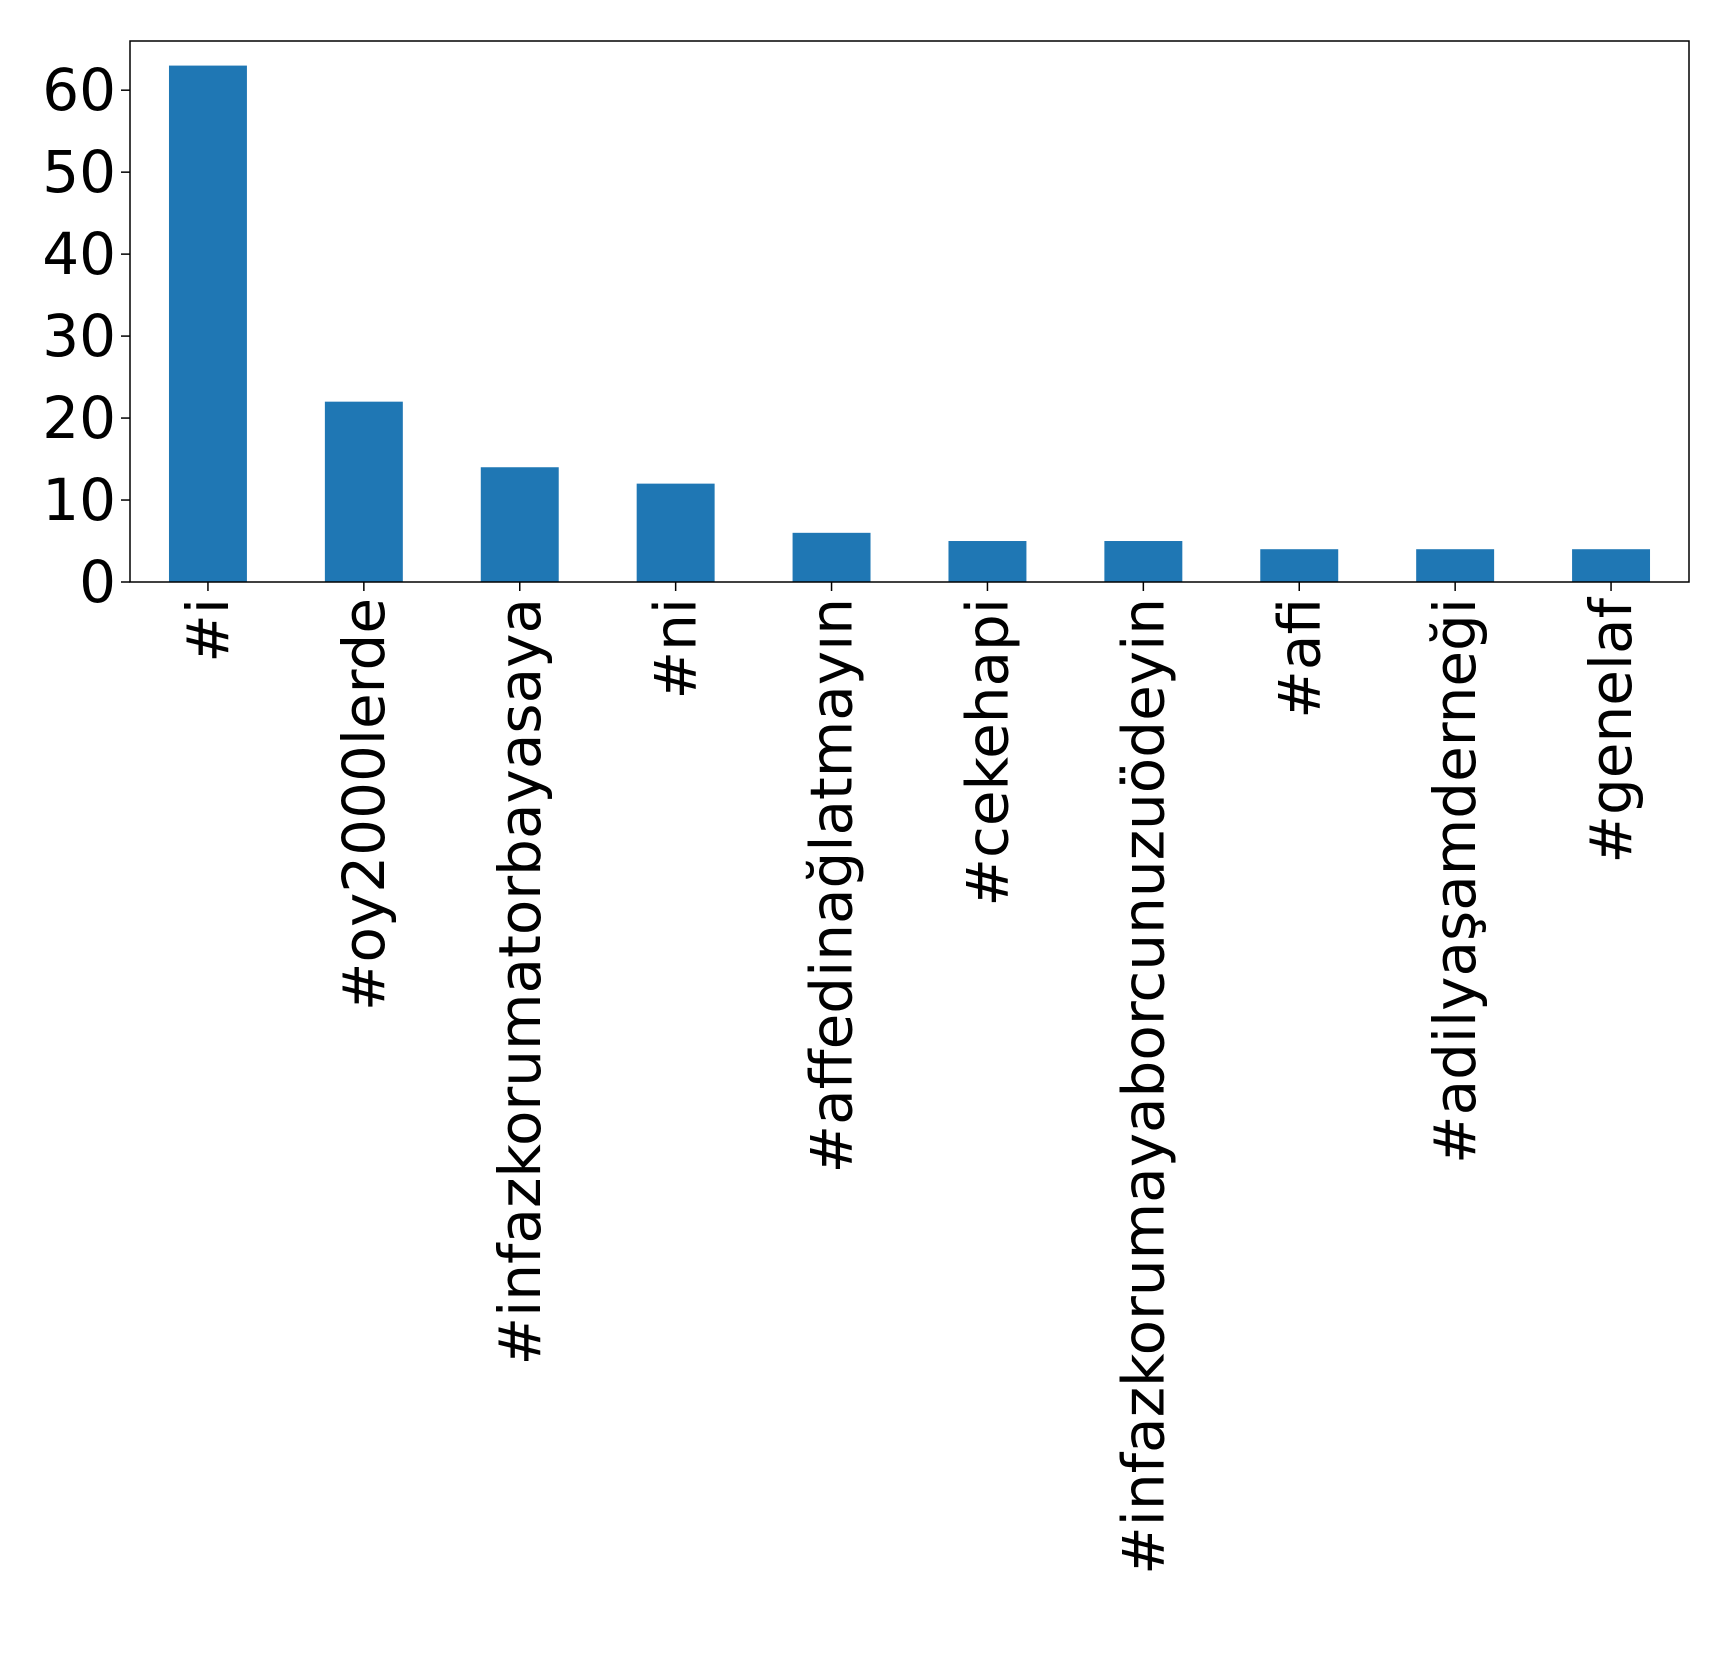  I want to click on x-tick-label: #i, so click(208, 630).